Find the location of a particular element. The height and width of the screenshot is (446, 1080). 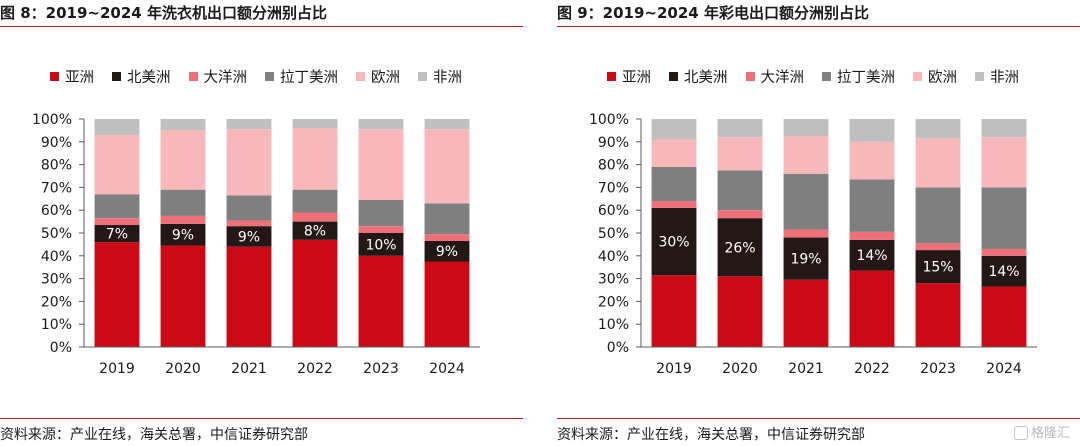

legend-label: 拉丁美洲 is located at coordinates (309, 78).